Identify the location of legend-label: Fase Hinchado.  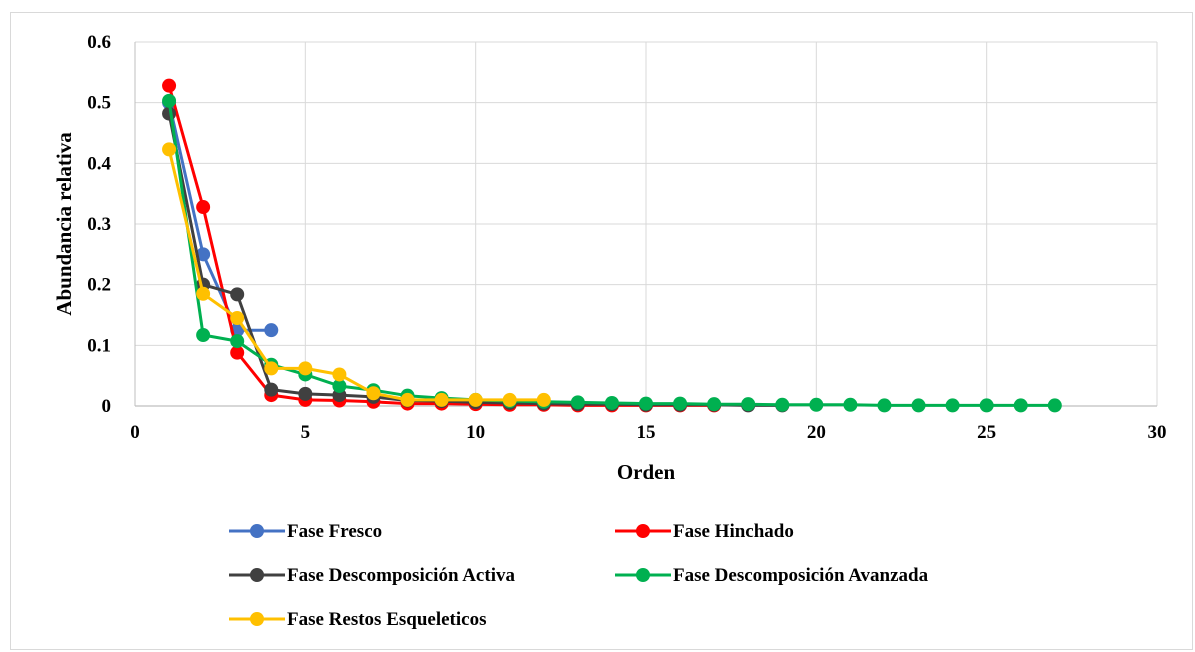
(733, 531).